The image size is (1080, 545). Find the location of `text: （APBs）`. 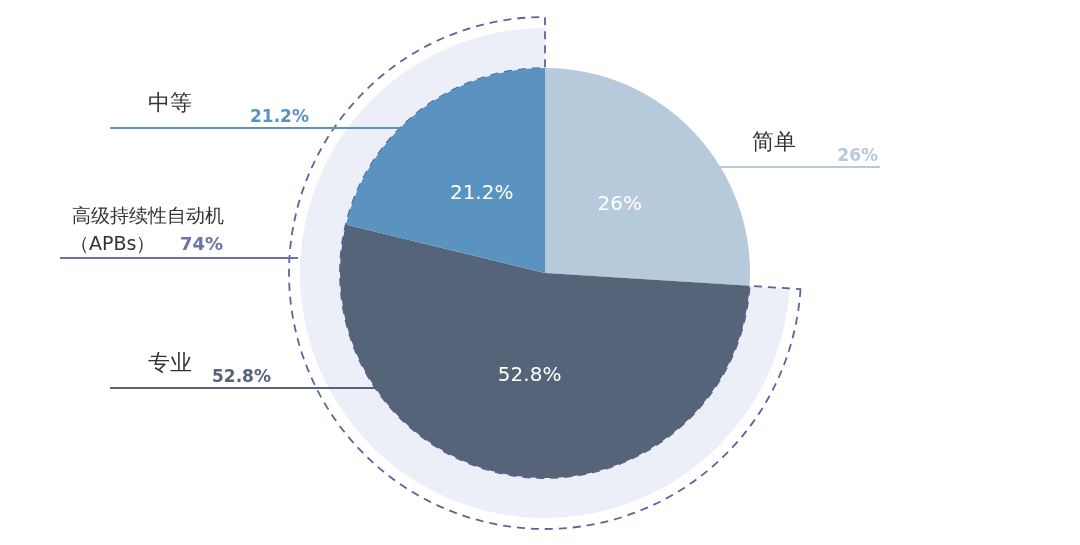

text: （APBs） is located at coordinates (113, 243).